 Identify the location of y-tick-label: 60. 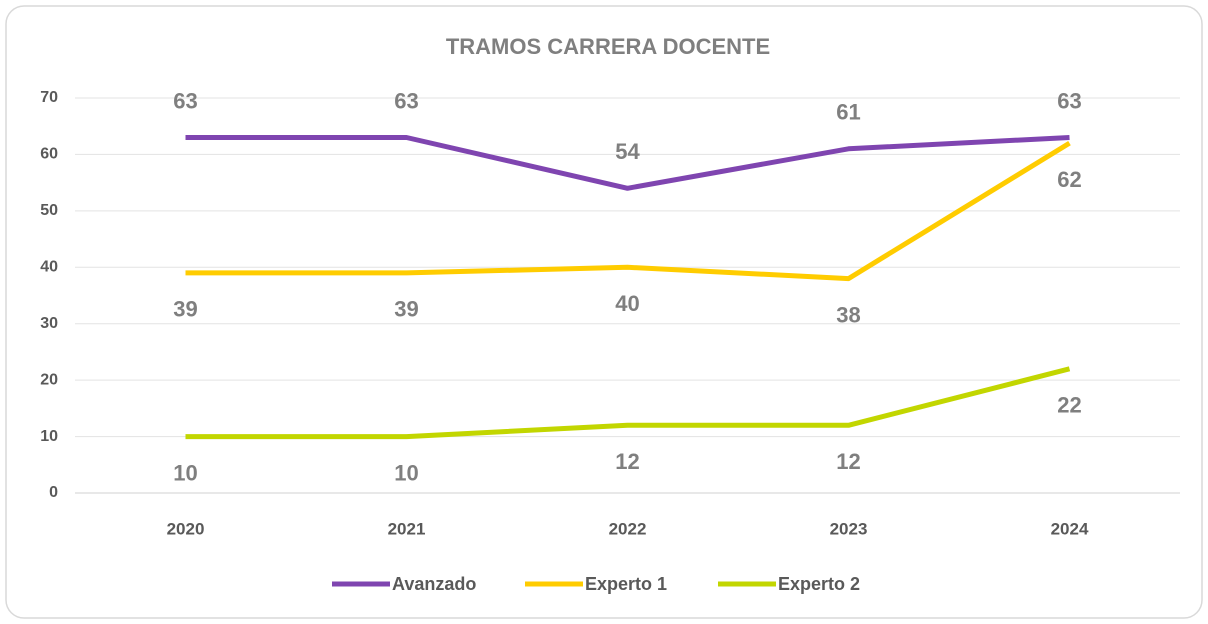
(49, 154).